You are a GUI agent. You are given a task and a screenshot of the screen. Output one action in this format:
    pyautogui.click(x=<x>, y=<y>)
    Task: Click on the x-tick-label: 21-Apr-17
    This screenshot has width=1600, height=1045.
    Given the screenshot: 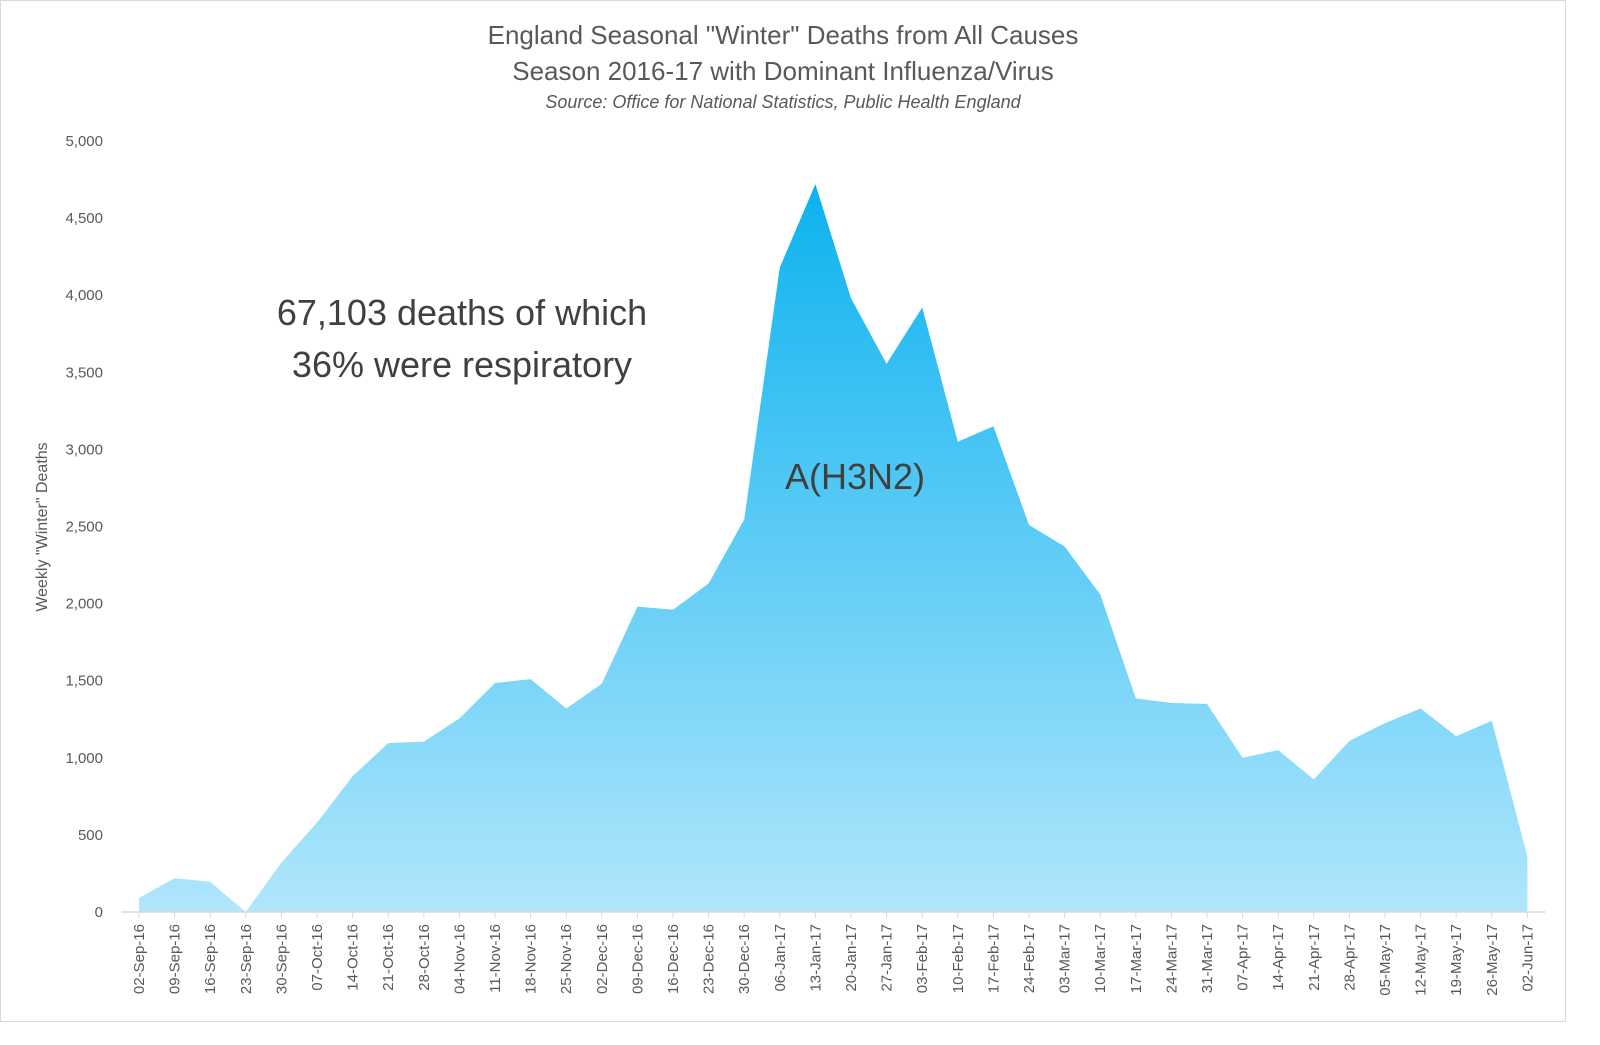 What is the action you would take?
    pyautogui.click(x=1314, y=957)
    